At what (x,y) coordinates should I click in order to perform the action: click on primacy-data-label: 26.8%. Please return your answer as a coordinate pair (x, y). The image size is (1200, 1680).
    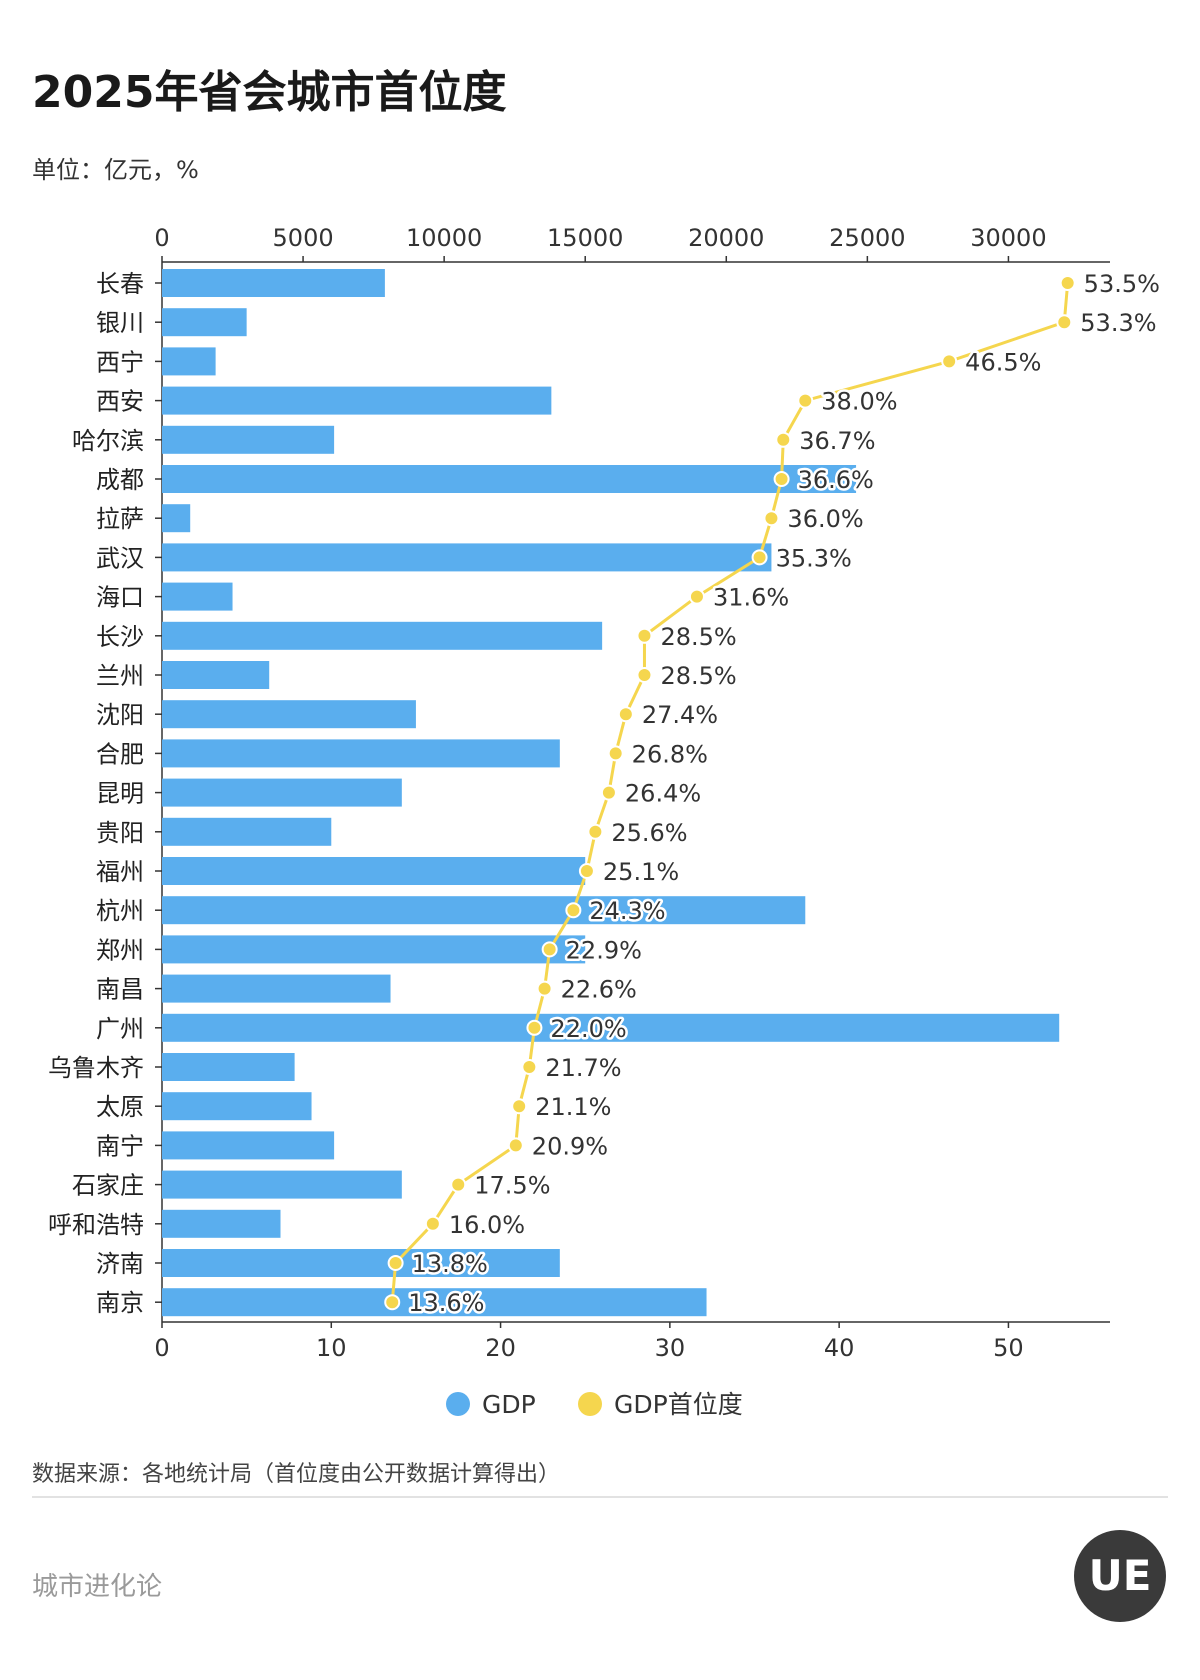
    Looking at the image, I should click on (670, 754).